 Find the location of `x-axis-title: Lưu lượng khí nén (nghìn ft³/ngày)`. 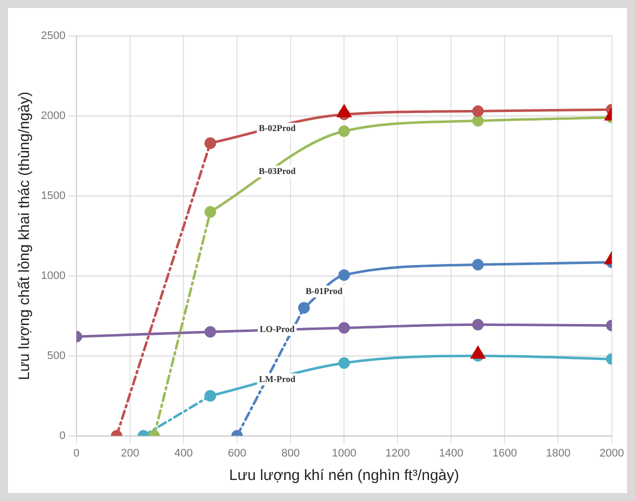

x-axis-title: Lưu lượng khí nén (nghìn ft³/ngày) is located at coordinates (344, 475).